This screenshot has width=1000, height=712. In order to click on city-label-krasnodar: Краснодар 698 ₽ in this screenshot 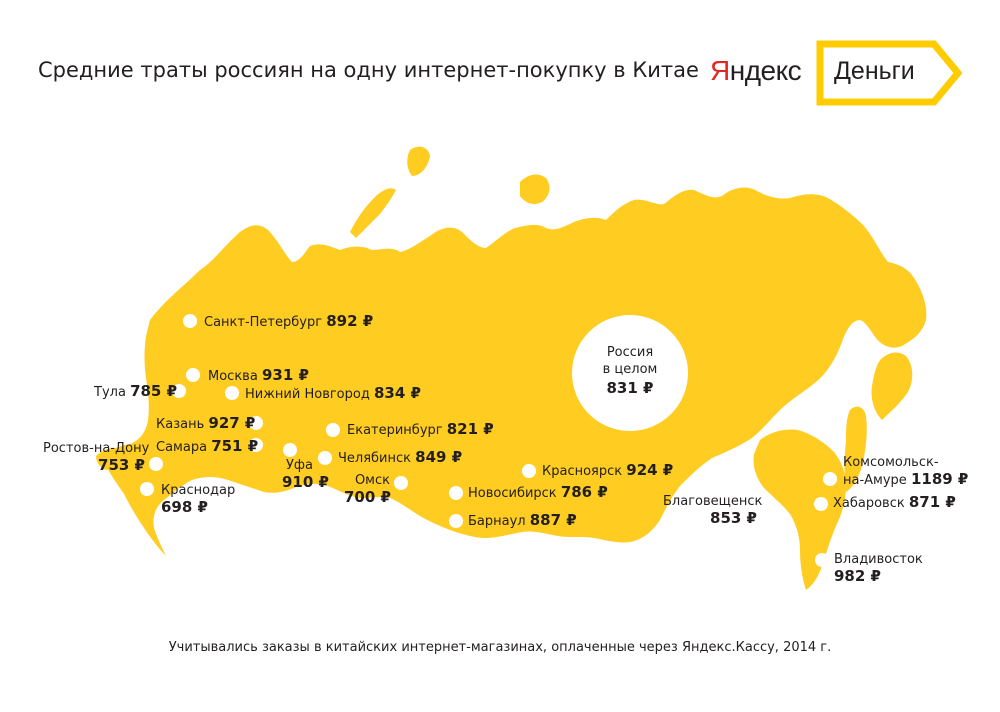, I will do `click(198, 499)`.